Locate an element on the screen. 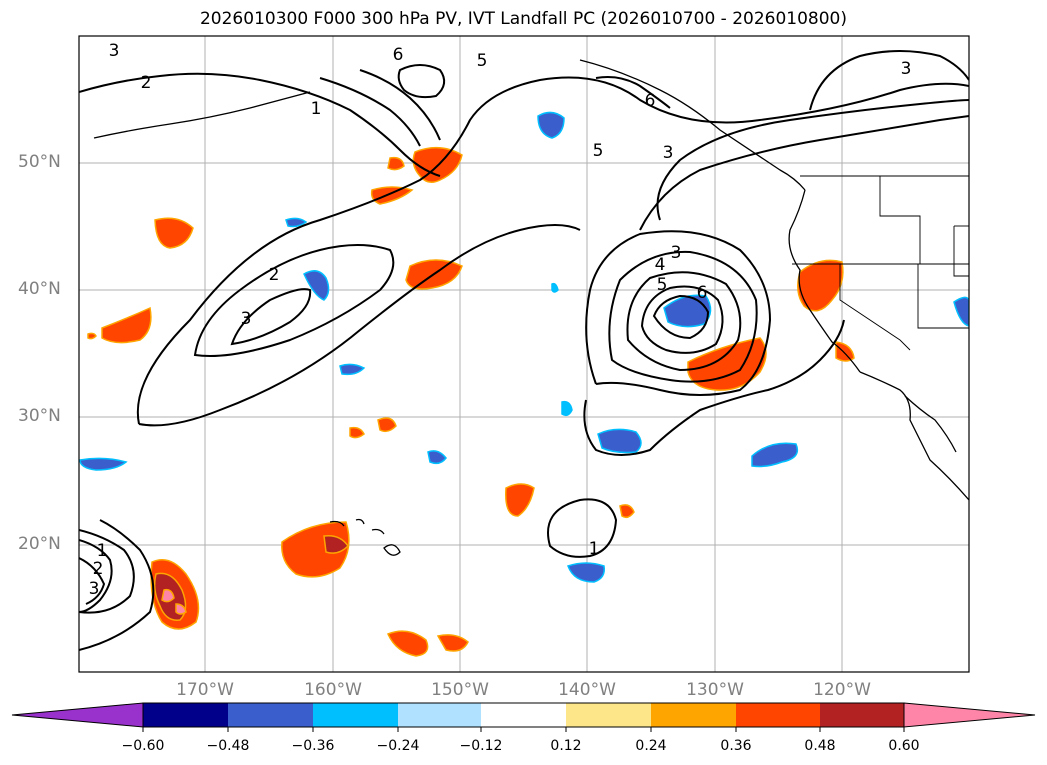 The height and width of the screenshot is (765, 1047). lat-label-50n: 50°N is located at coordinates (39, 162).